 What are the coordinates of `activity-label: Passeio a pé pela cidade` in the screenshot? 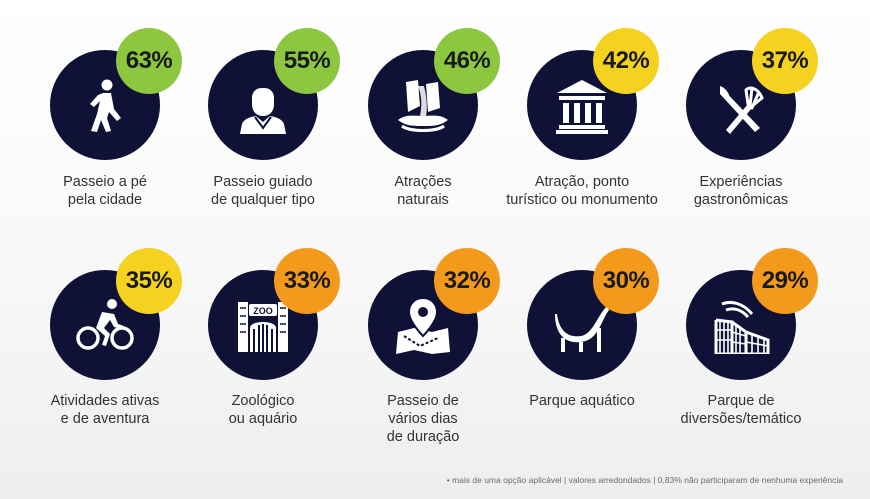 It's located at (105, 191).